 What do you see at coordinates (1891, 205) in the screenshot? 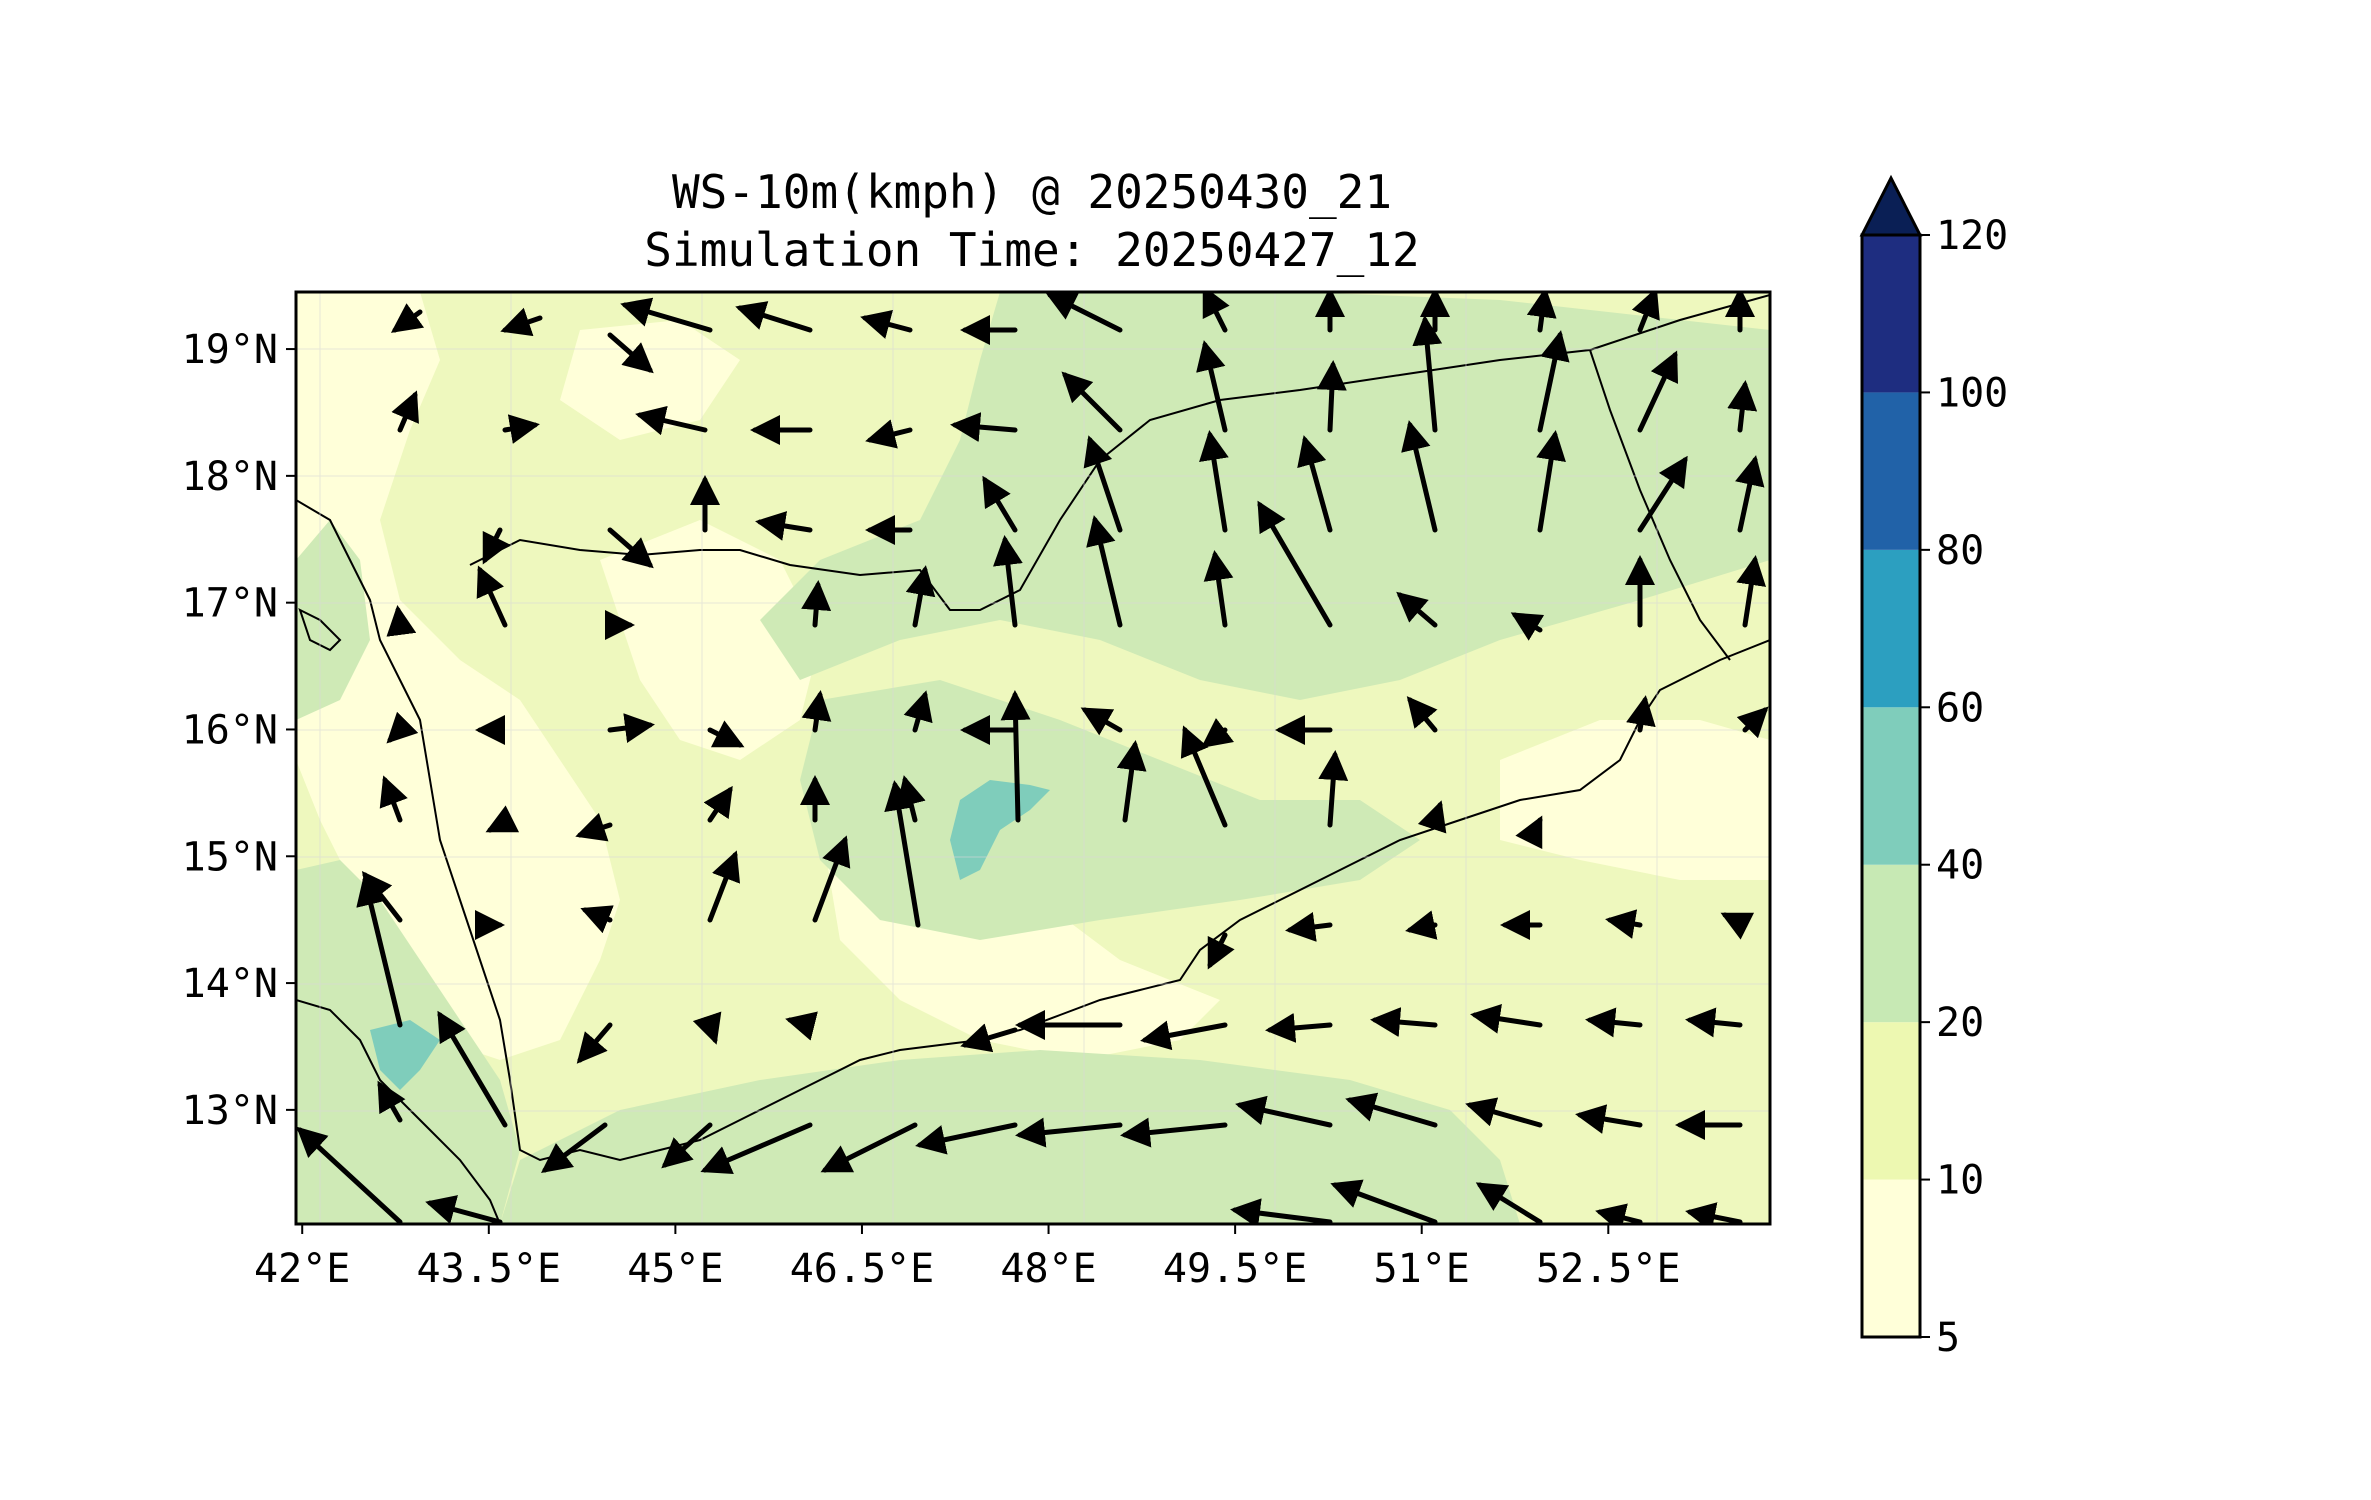
I see `colorbar-extend-arrow` at bounding box center [1891, 205].